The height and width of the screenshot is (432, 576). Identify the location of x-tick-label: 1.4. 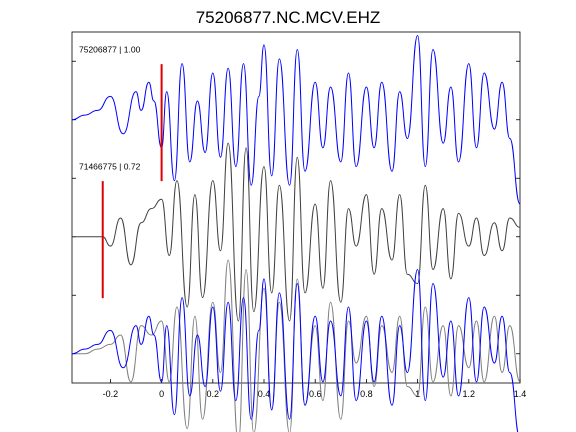
(520, 394).